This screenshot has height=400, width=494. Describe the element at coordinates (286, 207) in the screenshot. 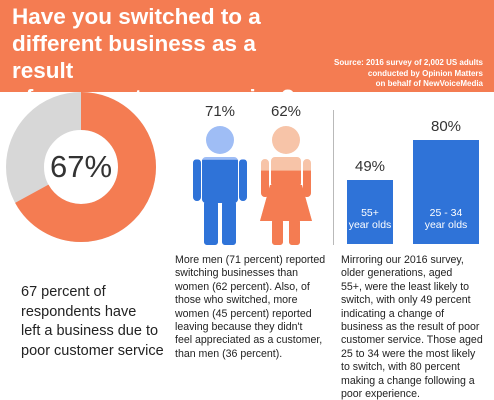

I see `female-fill-bar` at that location.